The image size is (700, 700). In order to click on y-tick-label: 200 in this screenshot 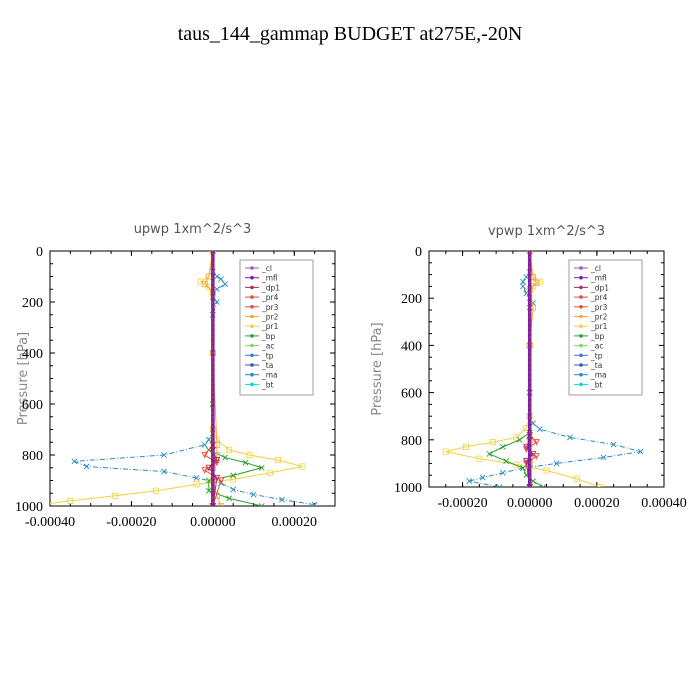, I will do `click(32, 303)`.